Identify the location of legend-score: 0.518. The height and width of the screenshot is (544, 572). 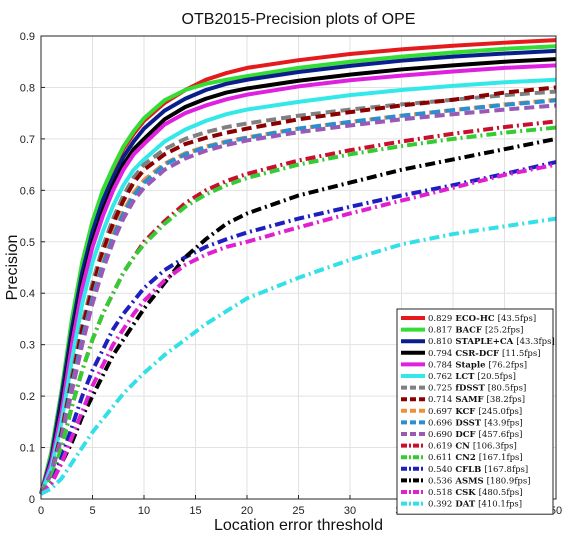
(440, 493).